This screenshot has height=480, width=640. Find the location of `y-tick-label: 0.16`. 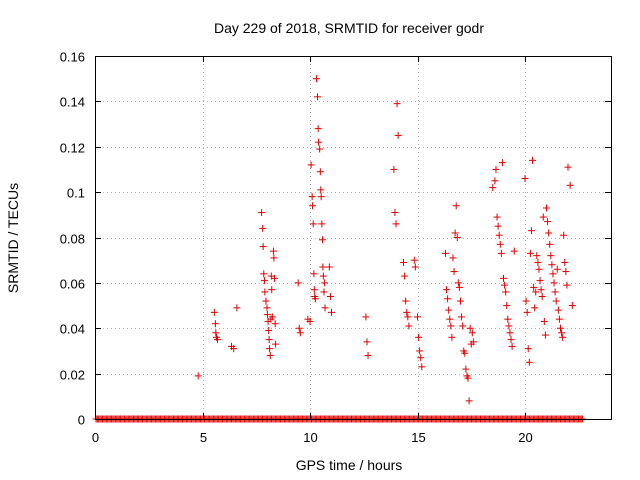

y-tick-label: 0.16 is located at coordinates (72, 57).